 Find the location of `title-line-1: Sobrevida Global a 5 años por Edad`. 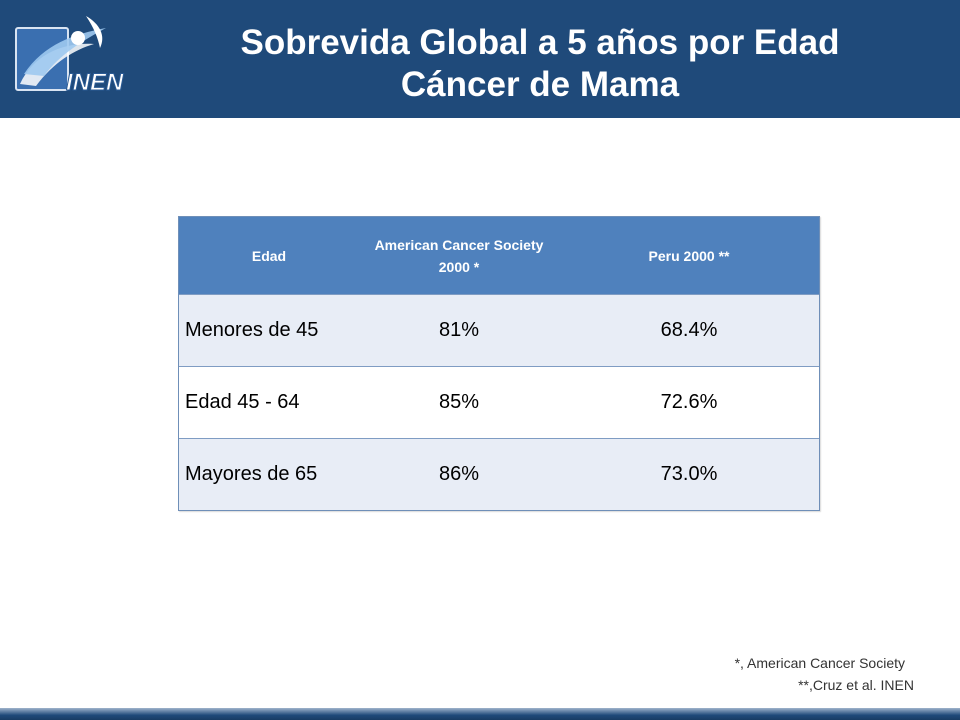

title-line-1: Sobrevida Global a 5 años por Edad is located at coordinates (540, 42).